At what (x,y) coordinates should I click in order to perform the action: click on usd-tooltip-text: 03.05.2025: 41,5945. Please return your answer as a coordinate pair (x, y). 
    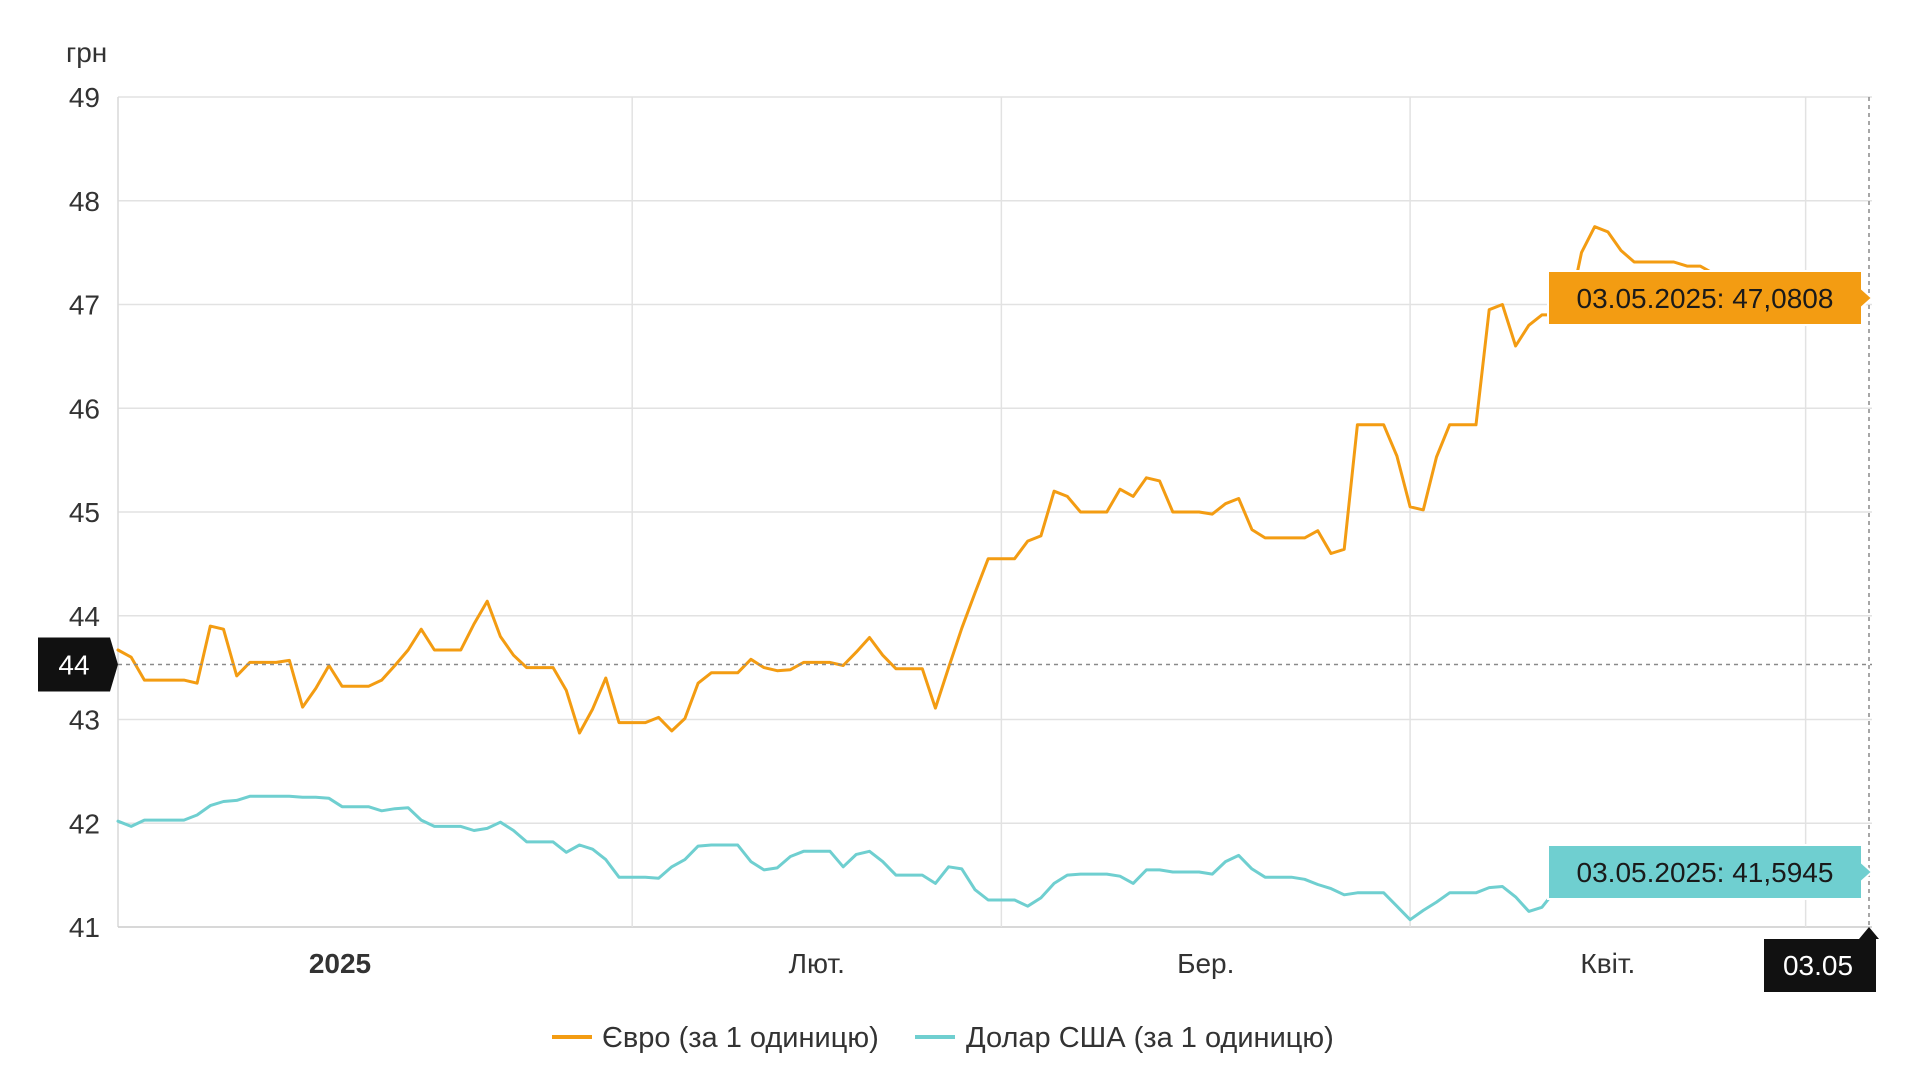
    Looking at the image, I should click on (1705, 872).